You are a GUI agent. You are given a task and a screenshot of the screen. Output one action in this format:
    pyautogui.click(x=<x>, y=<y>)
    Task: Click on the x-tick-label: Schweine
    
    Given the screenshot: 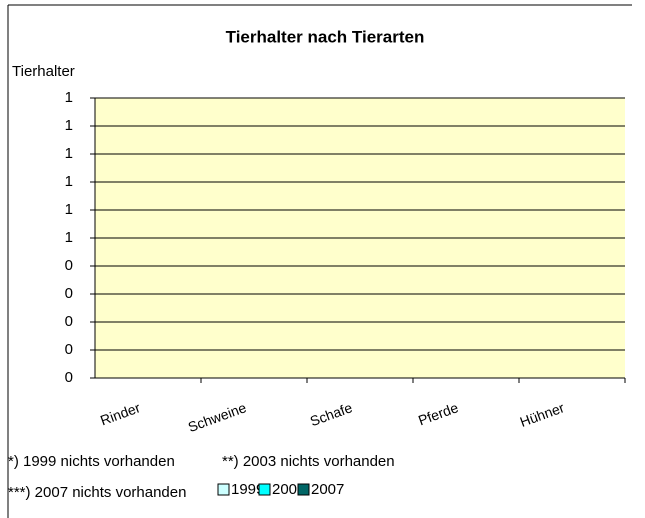 What is the action you would take?
    pyautogui.click(x=217, y=417)
    